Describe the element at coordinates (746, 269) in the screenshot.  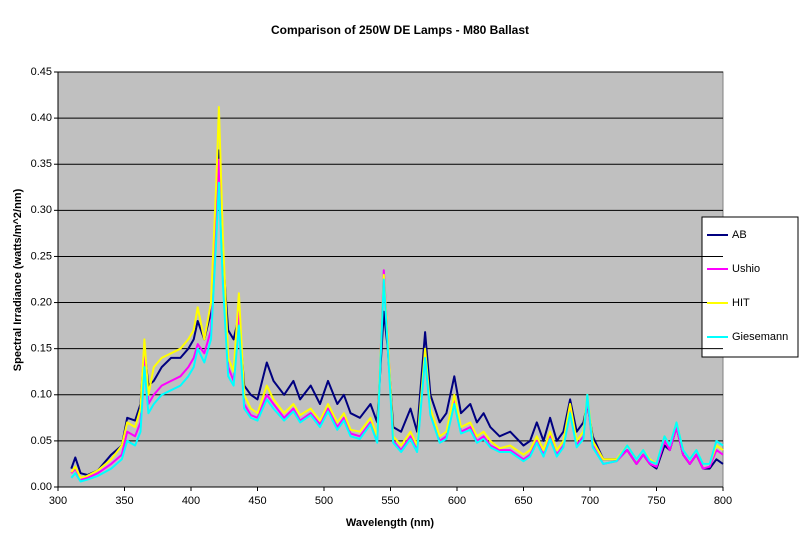
I see `legend-label: Ushio` at that location.